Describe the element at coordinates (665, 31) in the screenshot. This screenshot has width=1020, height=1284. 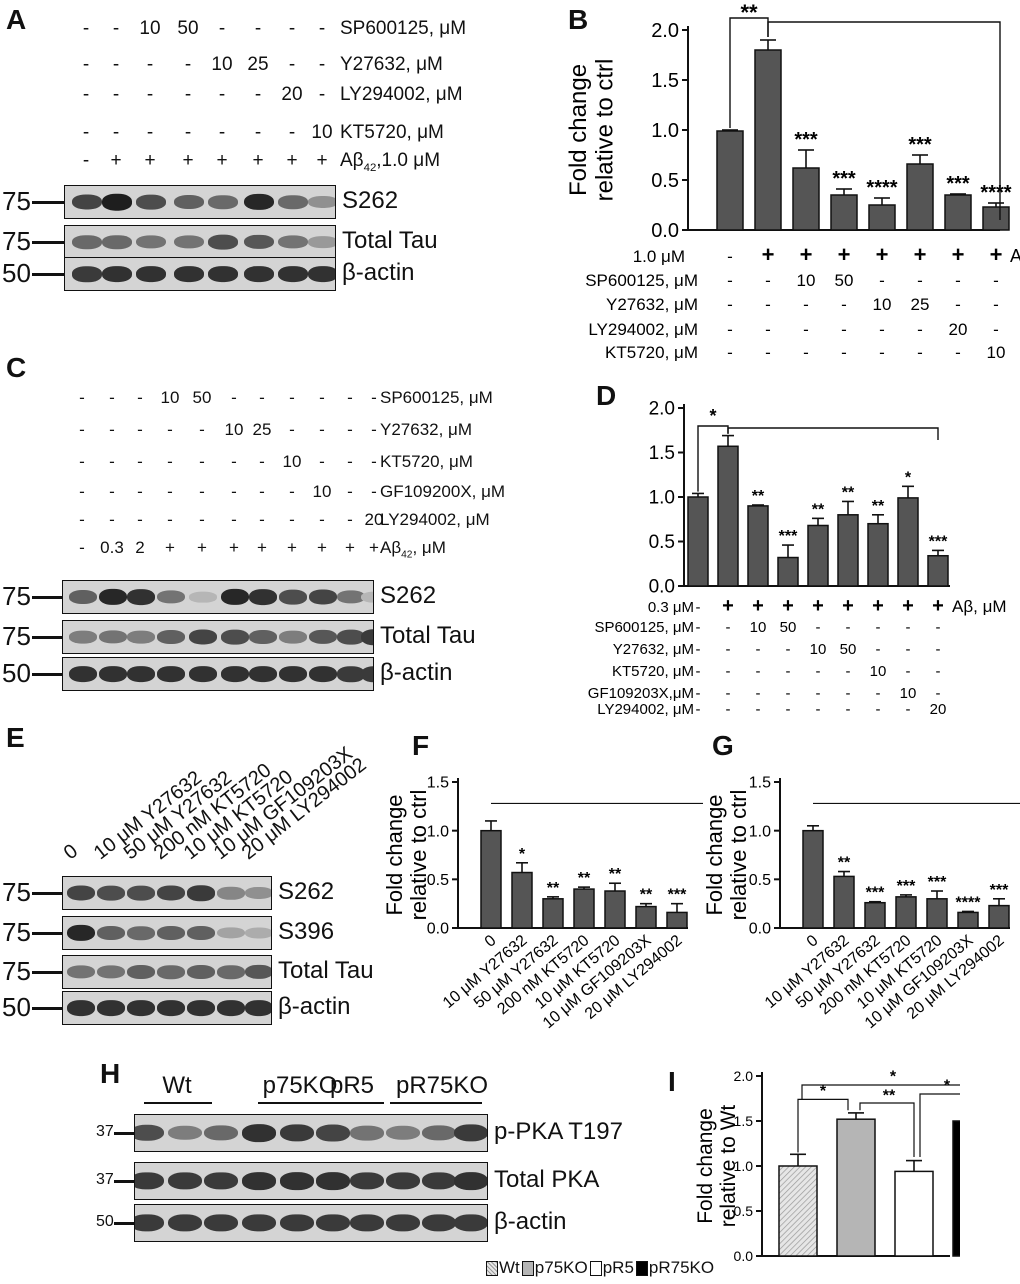
I see `y-tick-label: 2.0` at that location.